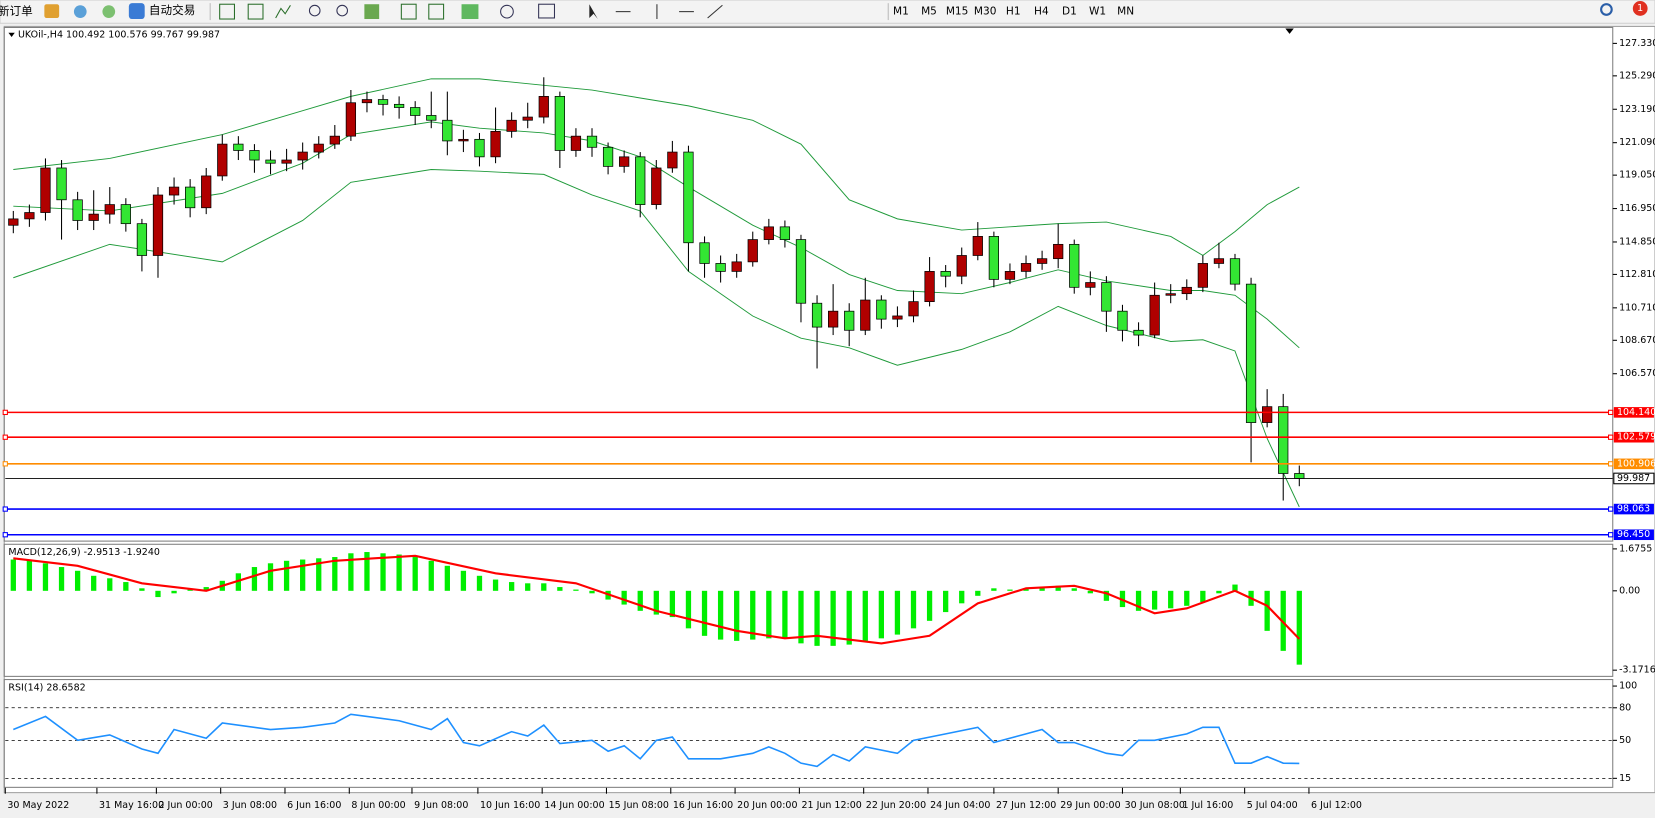  Describe the element at coordinates (314, 10) in the screenshot. I see `zoom-in` at that location.